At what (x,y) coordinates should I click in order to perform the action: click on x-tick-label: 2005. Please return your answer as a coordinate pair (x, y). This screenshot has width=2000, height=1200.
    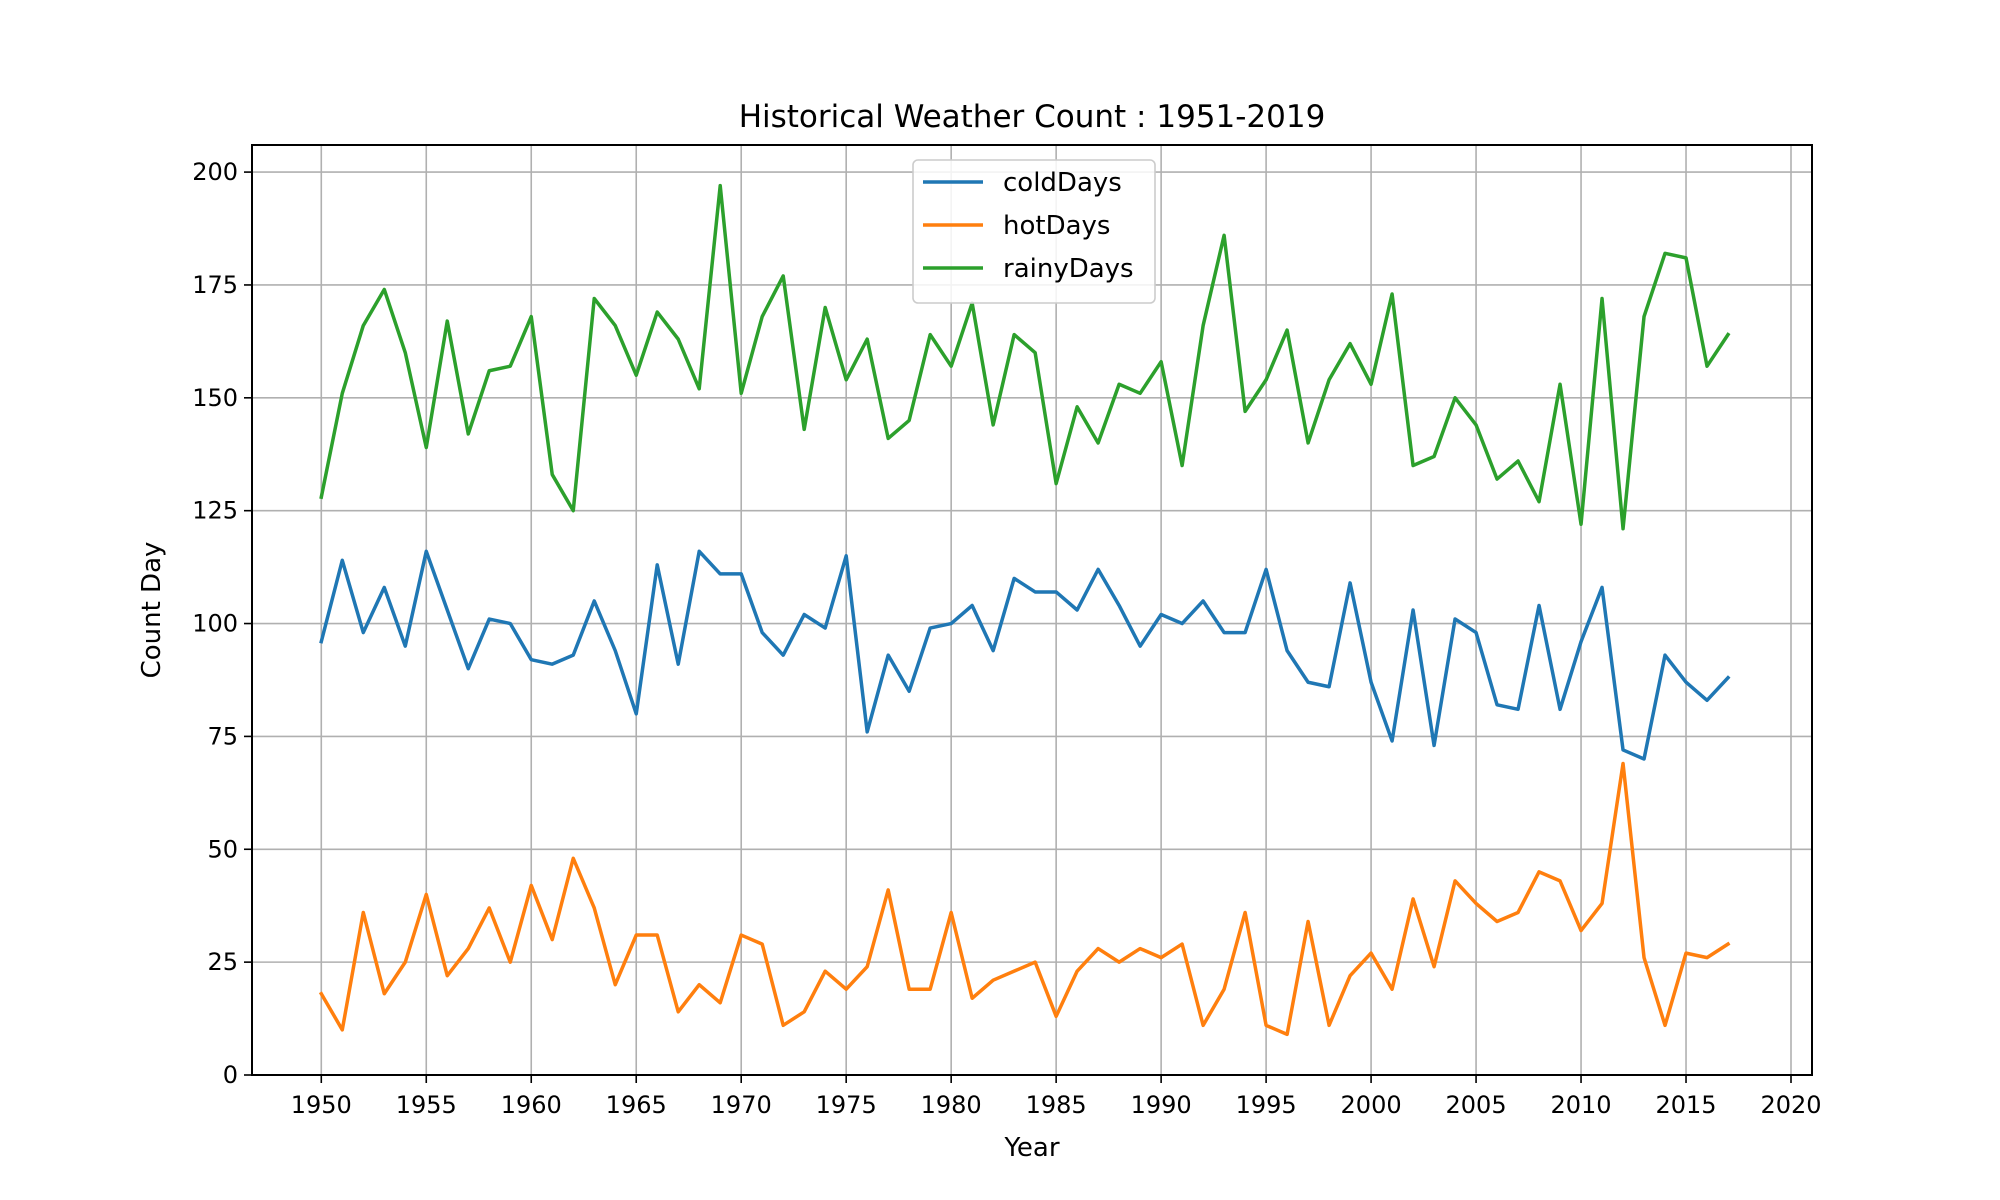
    Looking at the image, I should click on (1476, 1105).